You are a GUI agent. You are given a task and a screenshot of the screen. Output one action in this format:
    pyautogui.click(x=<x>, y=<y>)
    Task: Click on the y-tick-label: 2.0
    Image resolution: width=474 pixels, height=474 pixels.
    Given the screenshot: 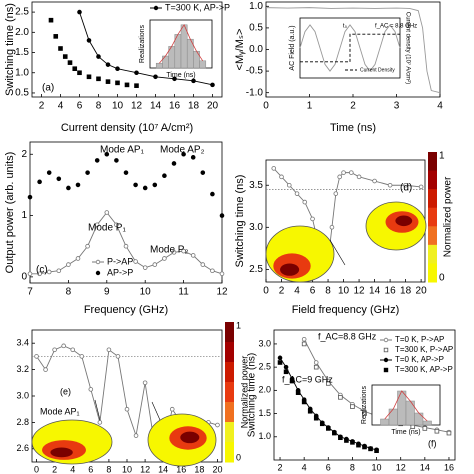 What is the action you would take?
    pyautogui.click(x=22, y=32)
    